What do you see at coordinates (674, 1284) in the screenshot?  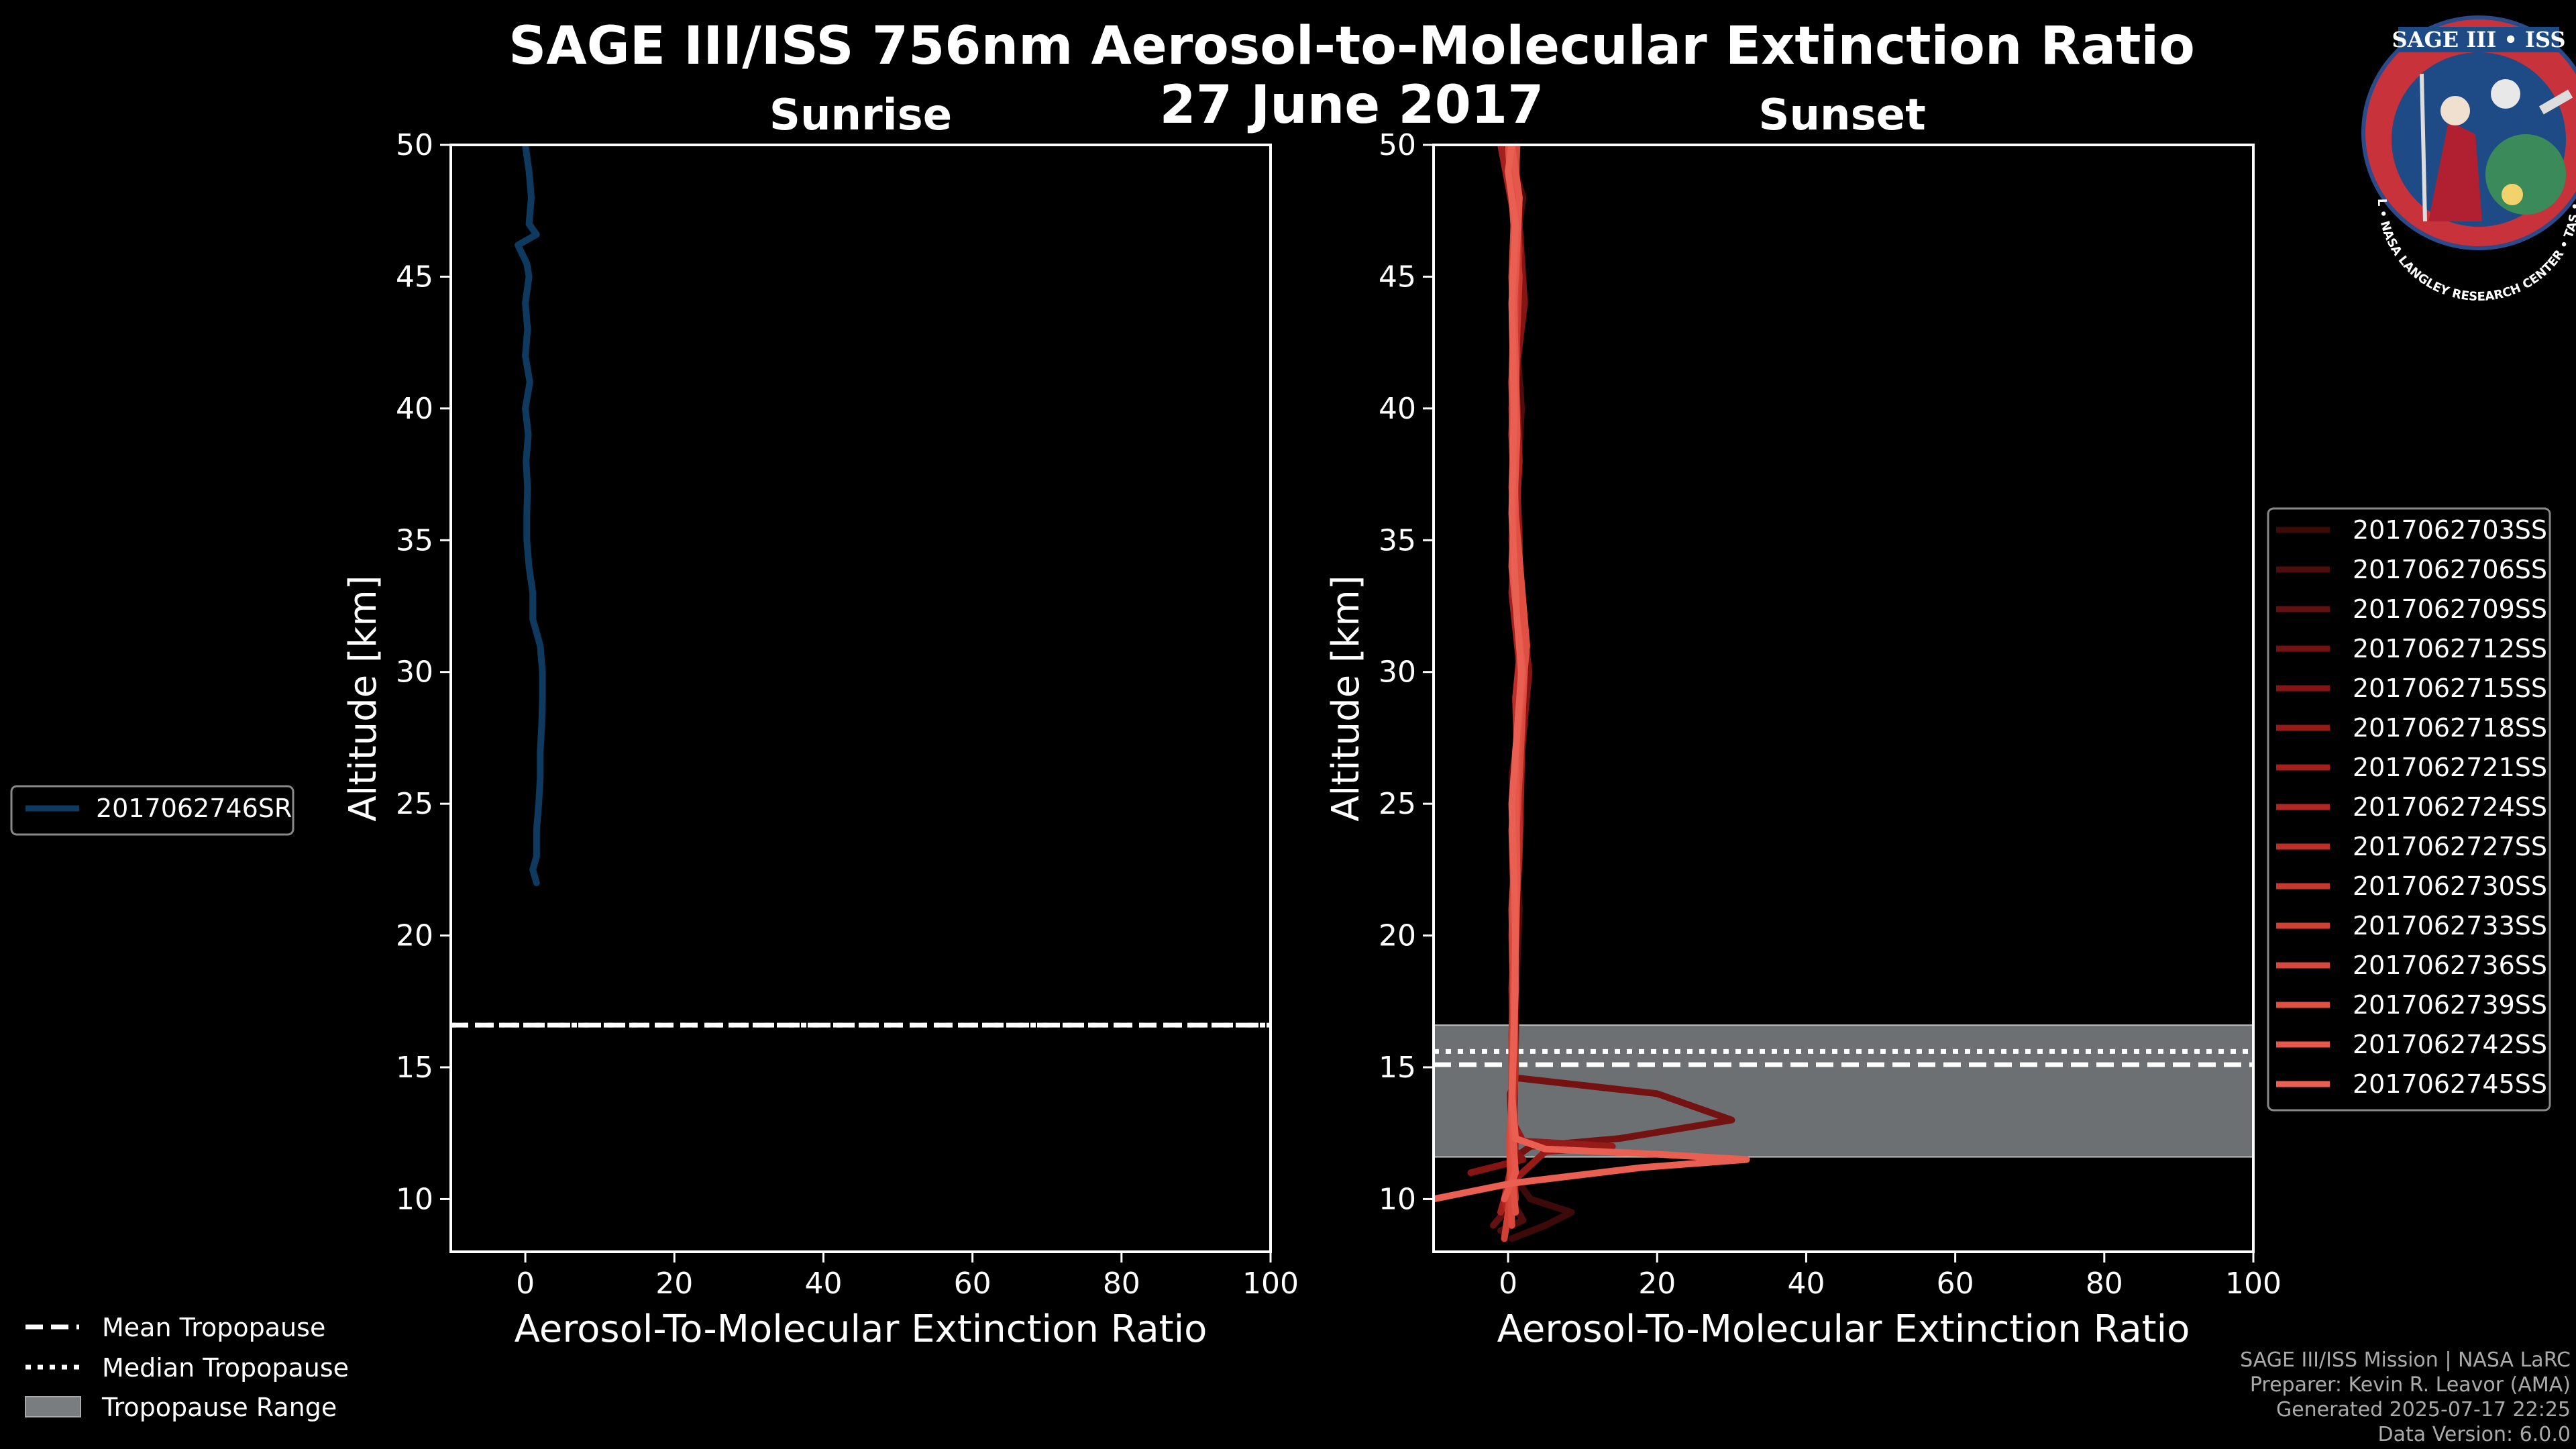 I see `sunrise-x-tick-label: 20` at bounding box center [674, 1284].